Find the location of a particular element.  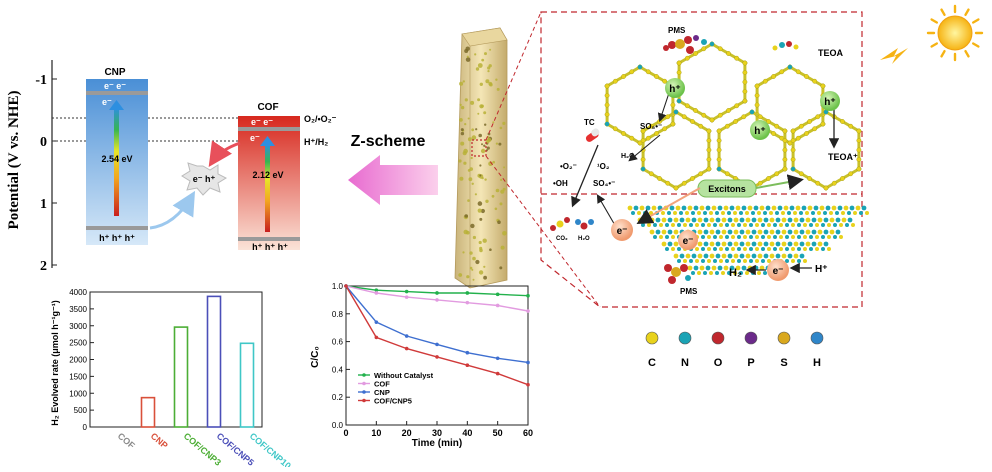

zoom-line-top is located at coordinates (513, 76).